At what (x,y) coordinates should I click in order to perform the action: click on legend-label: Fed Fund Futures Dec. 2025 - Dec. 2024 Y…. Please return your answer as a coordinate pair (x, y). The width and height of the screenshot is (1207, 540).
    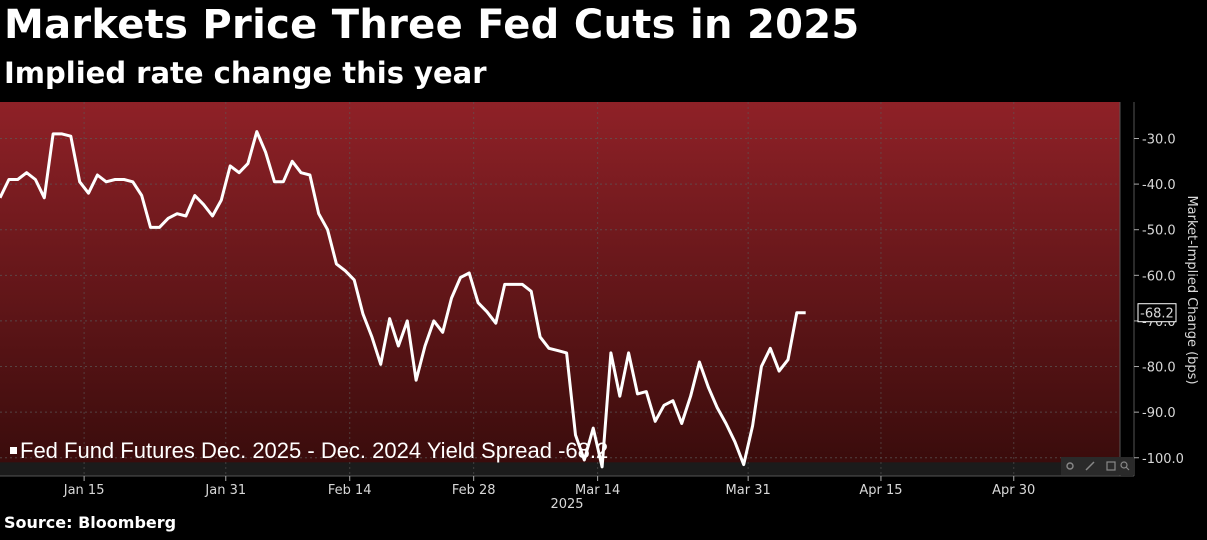
    Looking at the image, I should click on (314, 450).